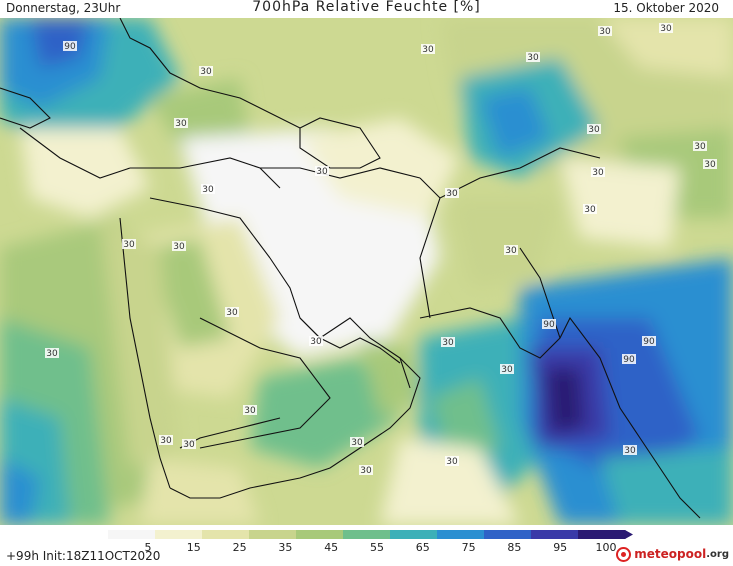 This screenshot has width=733, height=566. I want to click on legend-tick-label: 45, so click(331, 547).